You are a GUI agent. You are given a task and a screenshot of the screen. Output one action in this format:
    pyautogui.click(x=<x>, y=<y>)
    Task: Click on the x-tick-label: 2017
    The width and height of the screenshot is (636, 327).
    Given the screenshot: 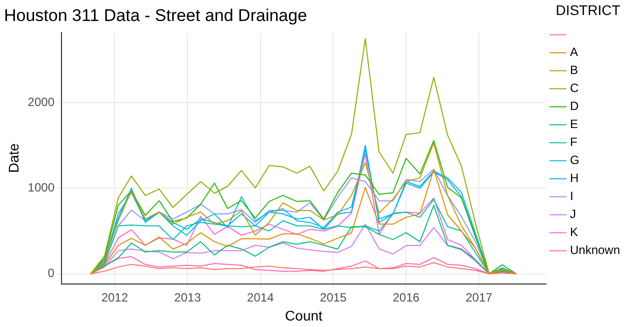 What is the action you would take?
    pyautogui.click(x=479, y=297)
    